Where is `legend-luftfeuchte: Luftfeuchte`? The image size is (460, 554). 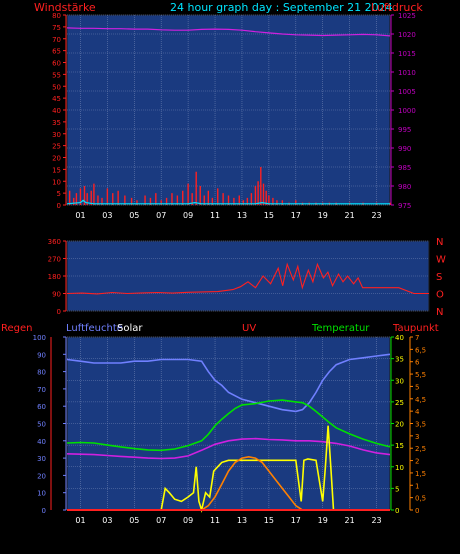 legend-luftfeuchte: Luftfeuchte is located at coordinates (94, 328).